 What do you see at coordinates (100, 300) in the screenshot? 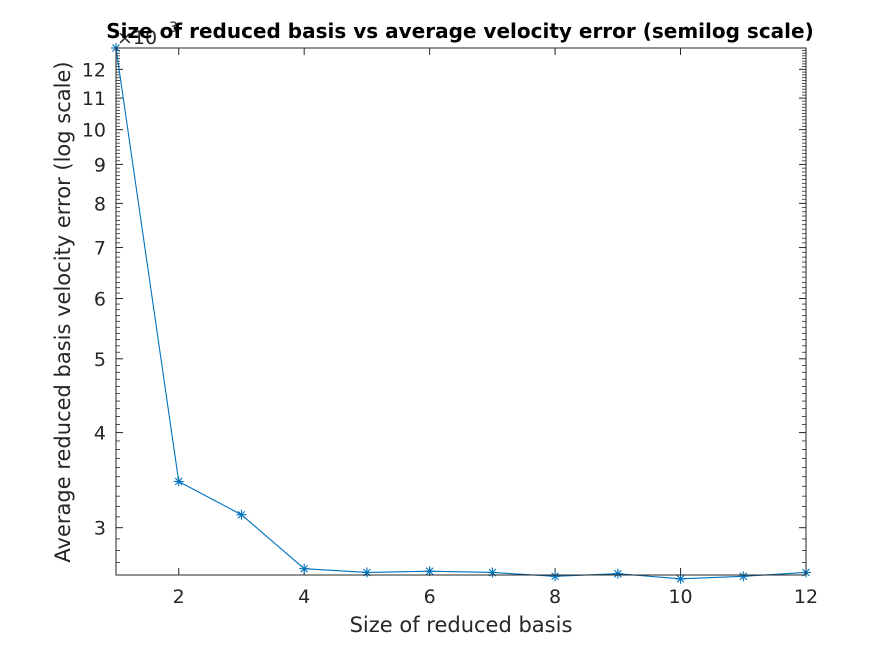
I see `y-tick-label: 6` at bounding box center [100, 300].